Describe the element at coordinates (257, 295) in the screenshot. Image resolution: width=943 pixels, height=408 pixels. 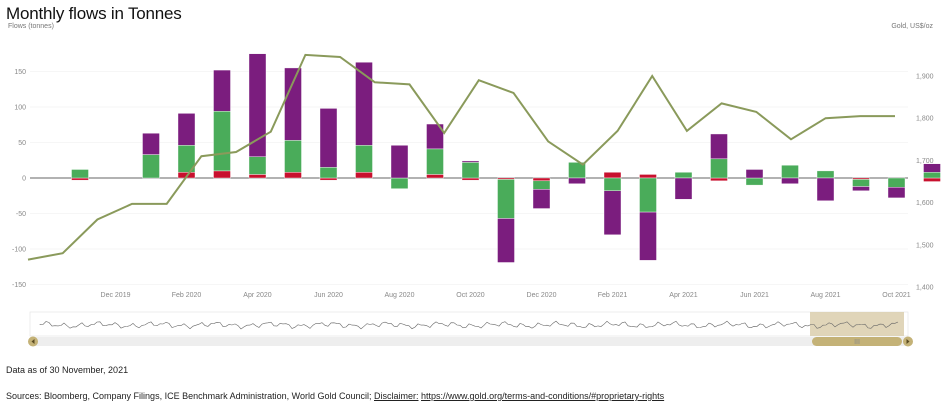
I see `x-tick-label: Apr 2020` at that location.